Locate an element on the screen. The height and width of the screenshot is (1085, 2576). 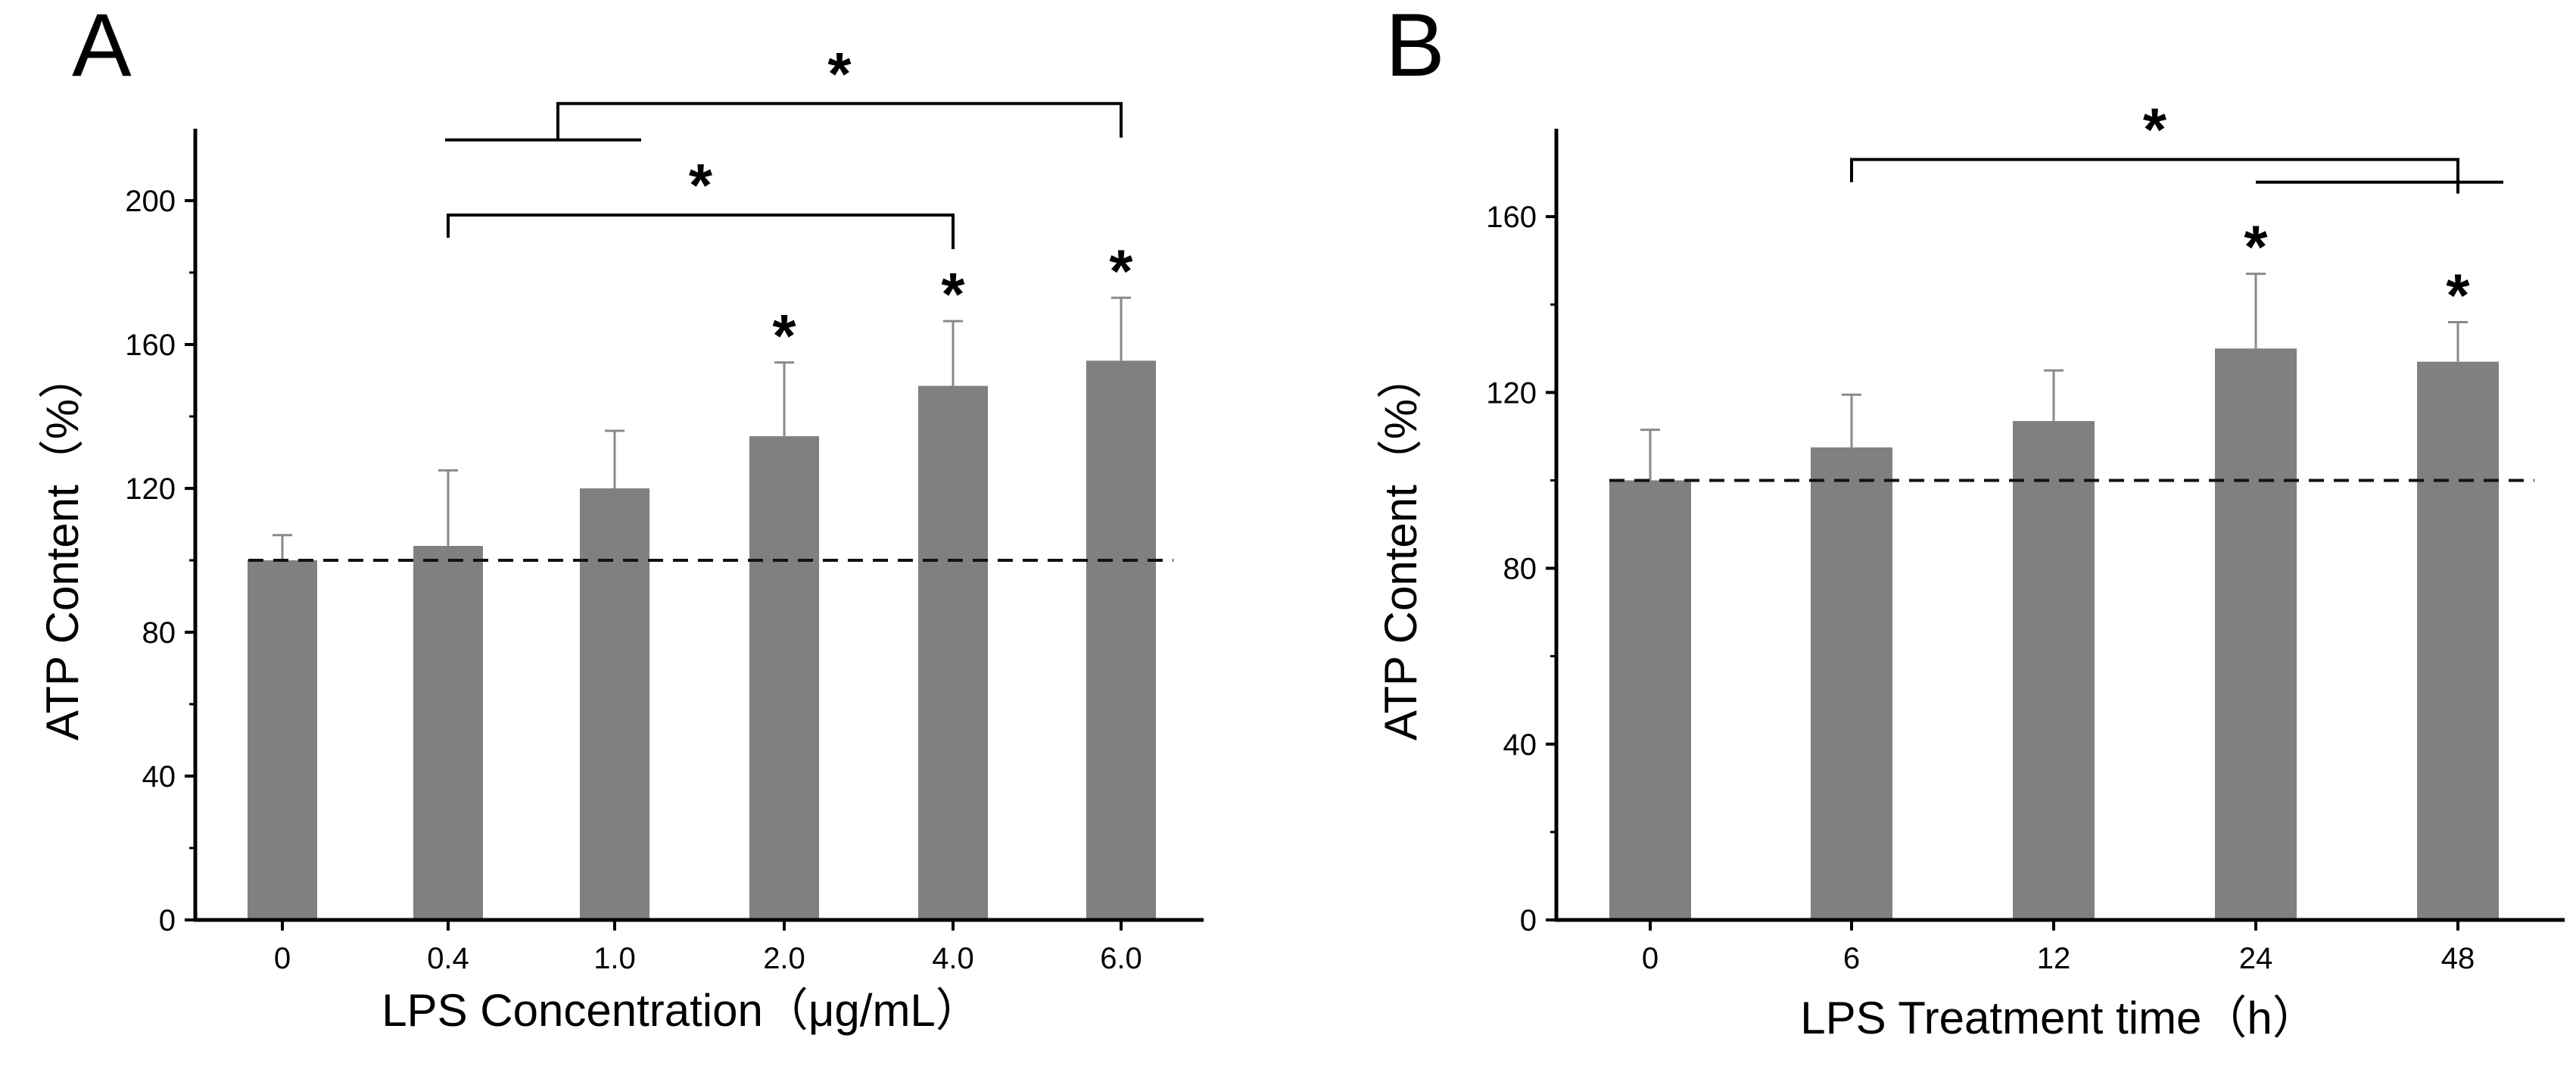
x-axis-title: LPS Concentration（μg/mL） is located at coordinates (681, 1010).